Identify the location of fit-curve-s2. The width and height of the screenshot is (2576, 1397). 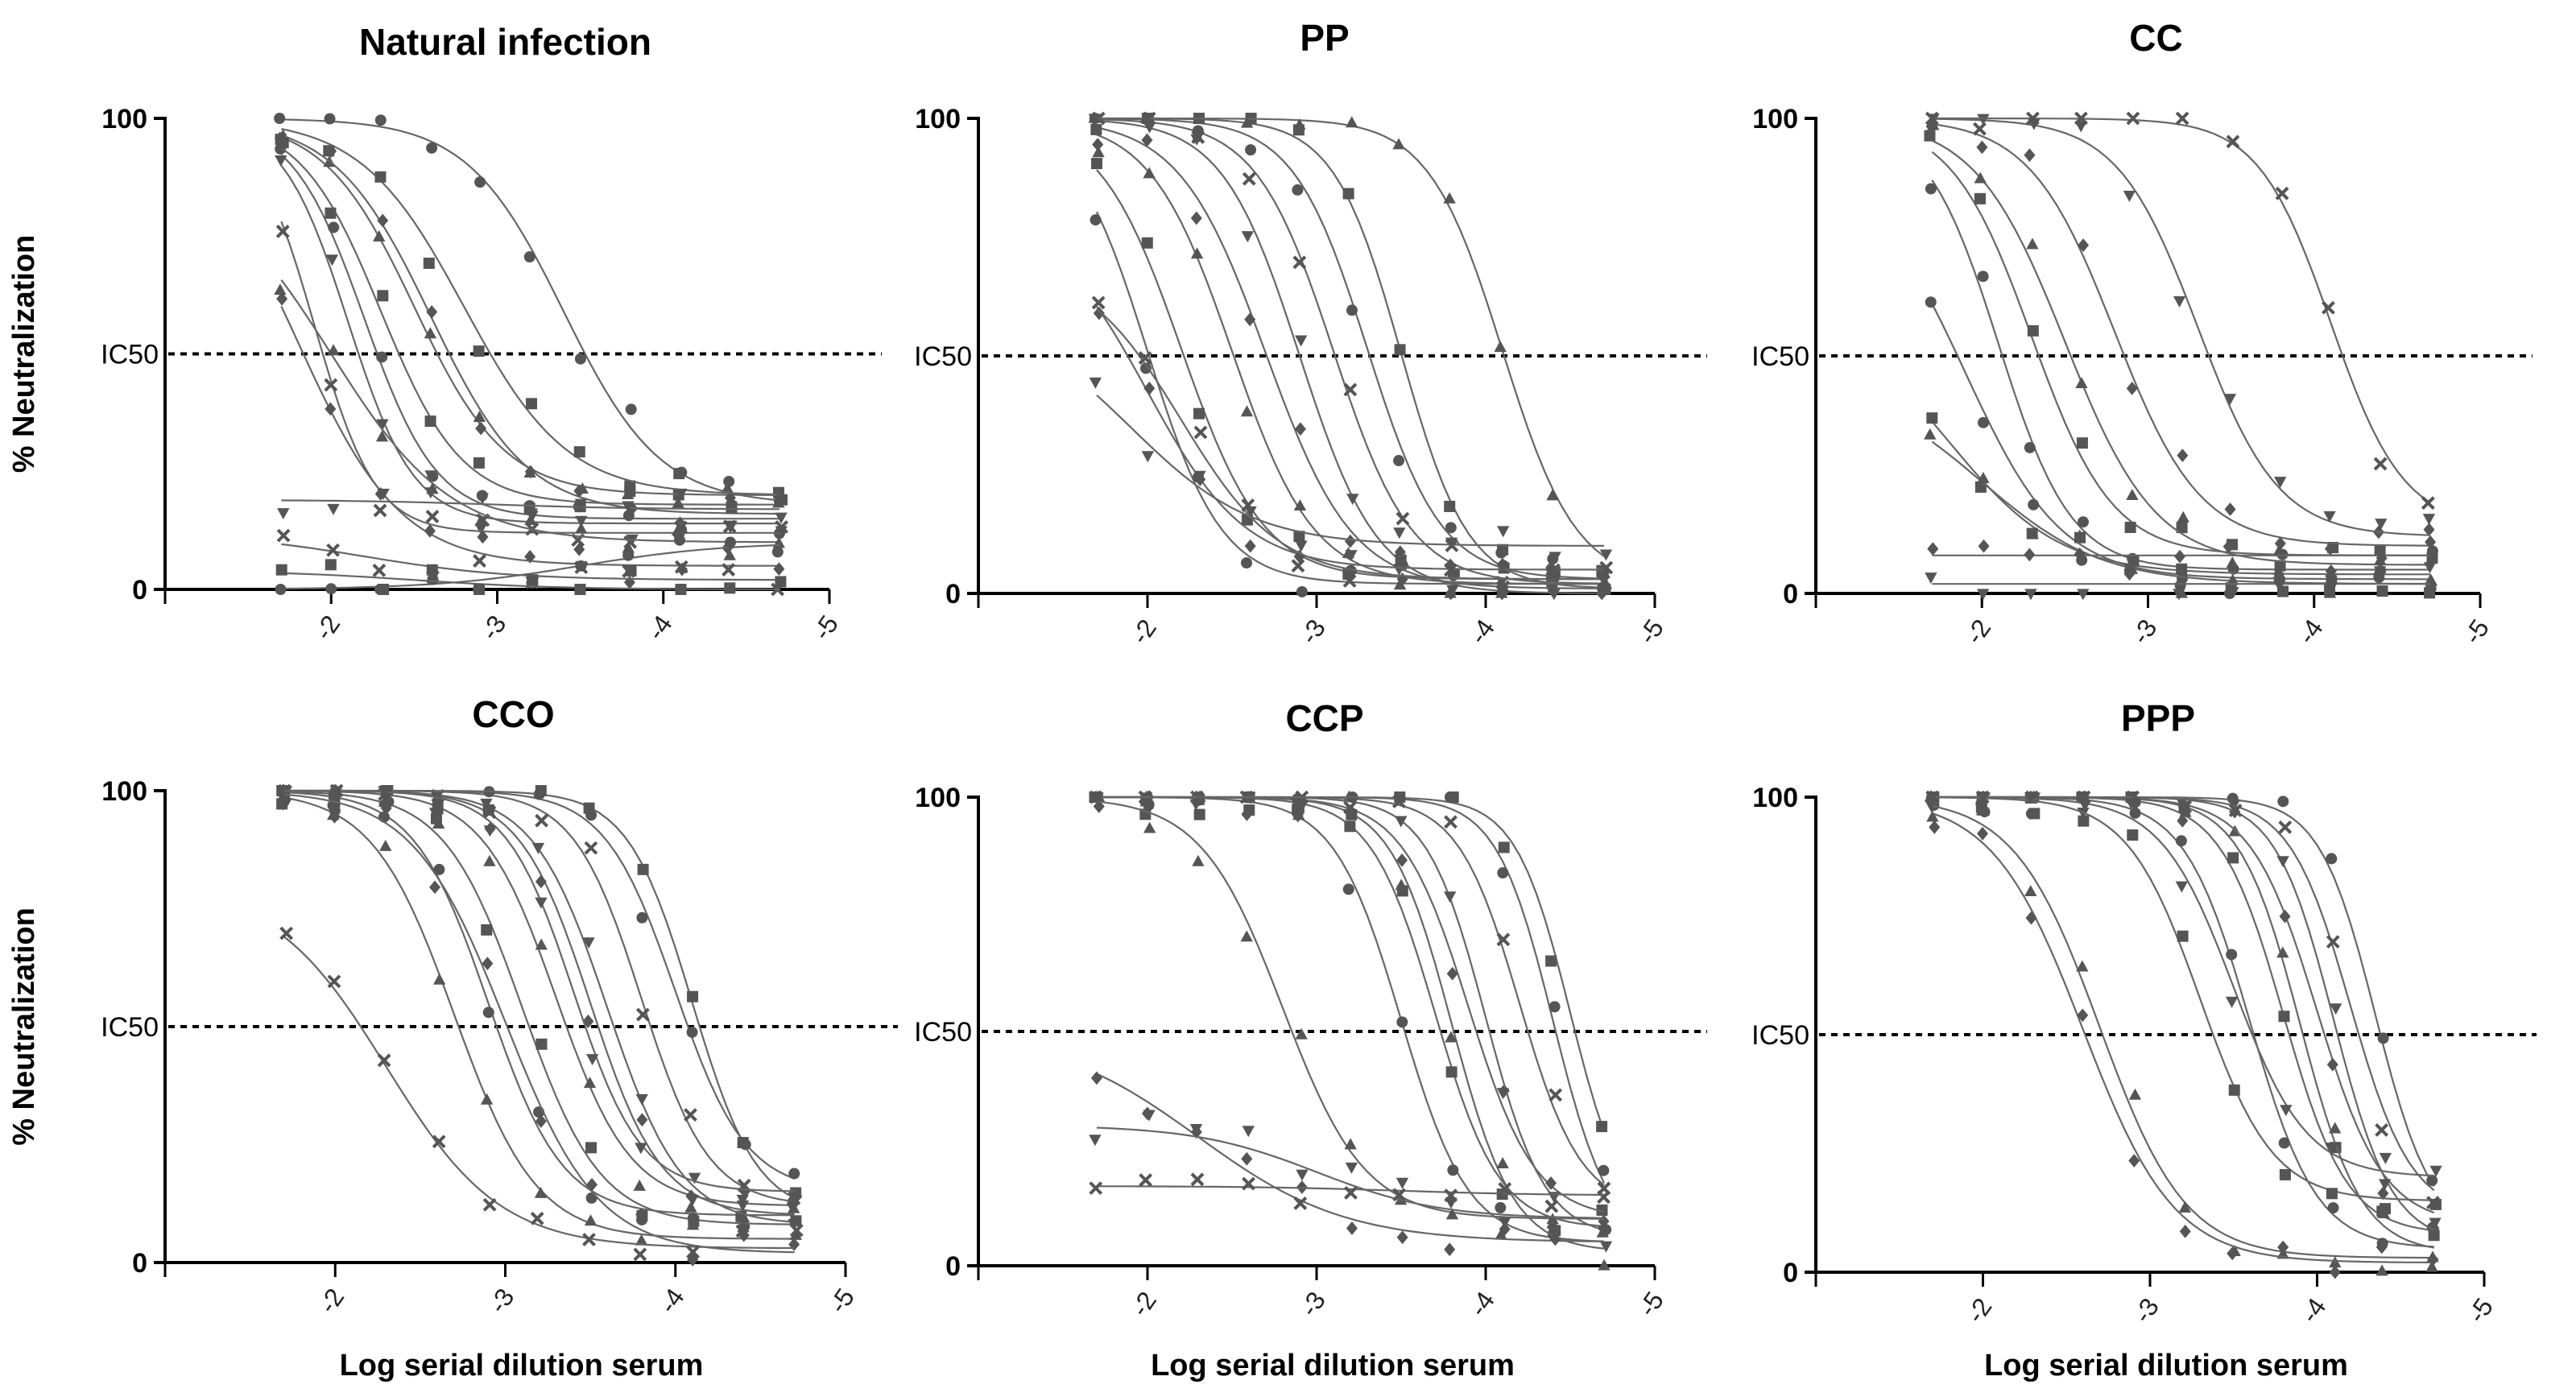
(539, 1008).